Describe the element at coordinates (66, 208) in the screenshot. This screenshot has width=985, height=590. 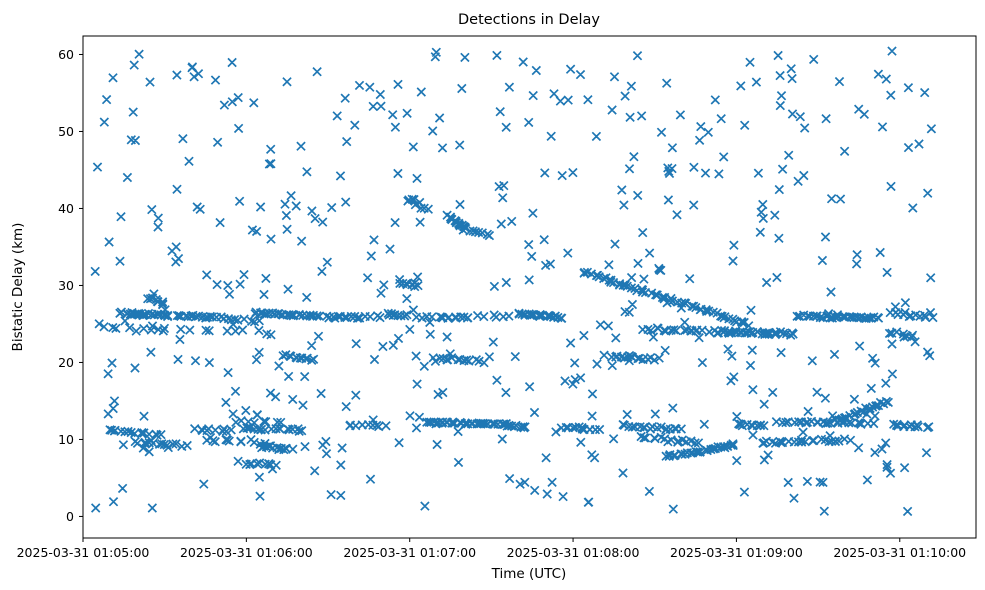
I see `y-tick-label: 40` at that location.